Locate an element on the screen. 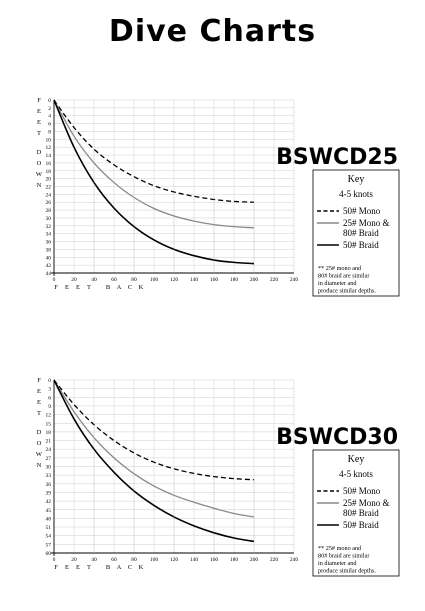 Image resolution: width=425 pixels, height=611 pixels. x-tick-label: 20 is located at coordinates (74, 280).